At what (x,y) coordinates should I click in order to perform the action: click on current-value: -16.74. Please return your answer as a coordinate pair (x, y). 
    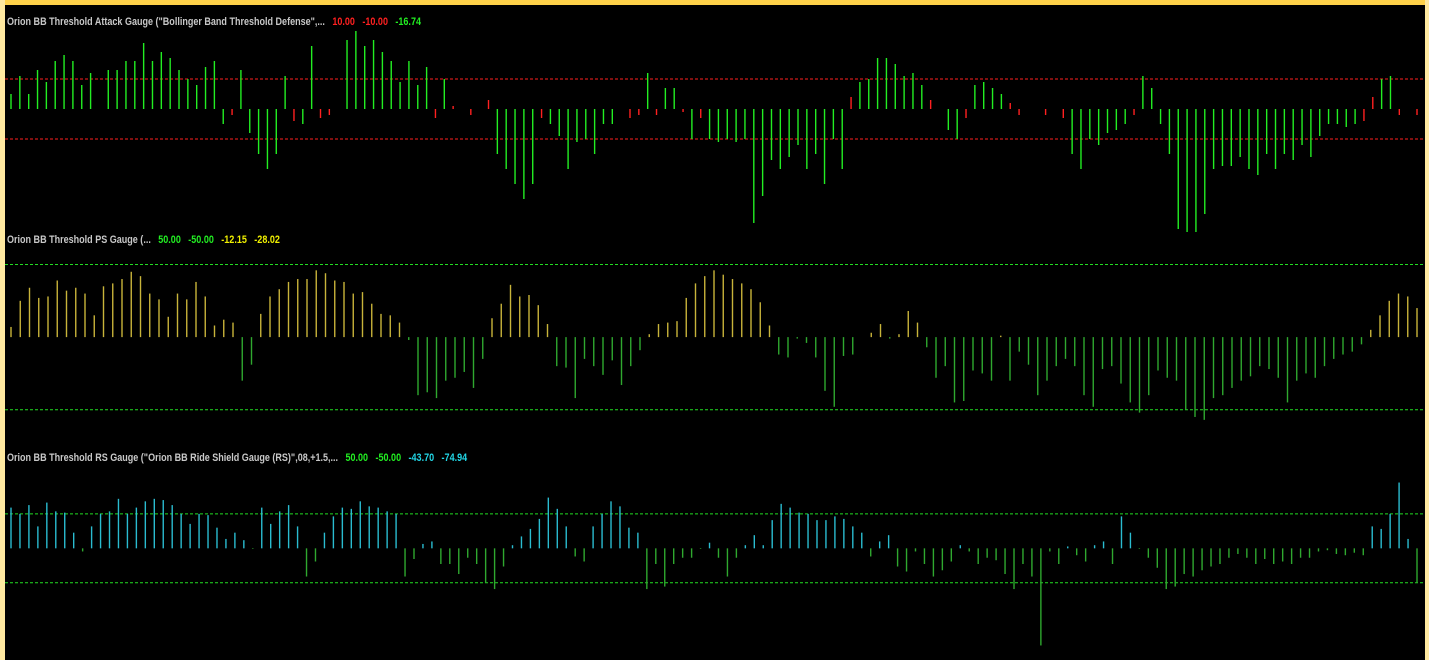
    Looking at the image, I should click on (408, 22).